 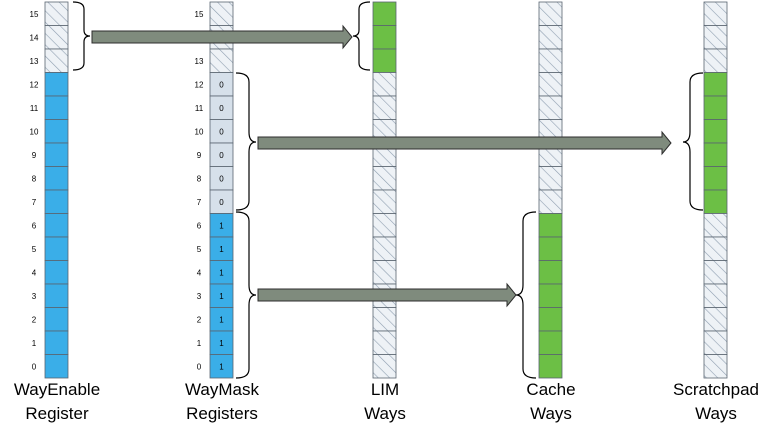 I want to click on wayenable-row-number-12: 12, so click(x=34, y=84).